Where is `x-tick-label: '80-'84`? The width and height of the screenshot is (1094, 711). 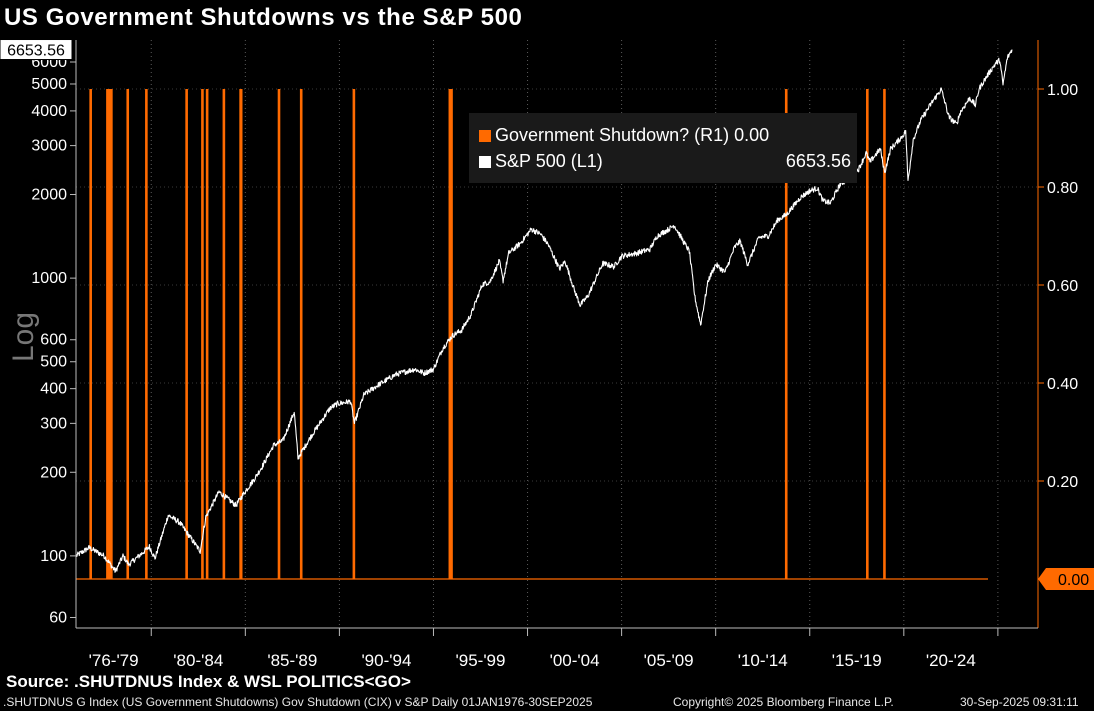 x-tick-label: '80-'84 is located at coordinates (198, 660).